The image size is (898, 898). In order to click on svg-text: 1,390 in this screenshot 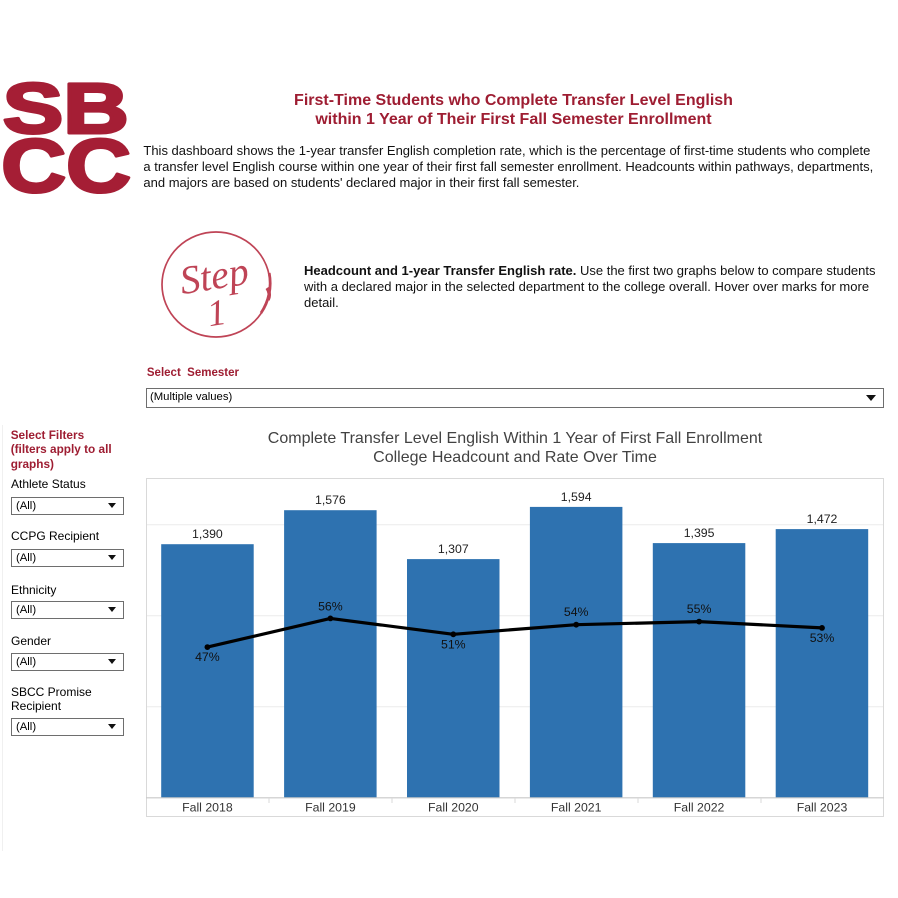, I will do `click(207, 534)`.